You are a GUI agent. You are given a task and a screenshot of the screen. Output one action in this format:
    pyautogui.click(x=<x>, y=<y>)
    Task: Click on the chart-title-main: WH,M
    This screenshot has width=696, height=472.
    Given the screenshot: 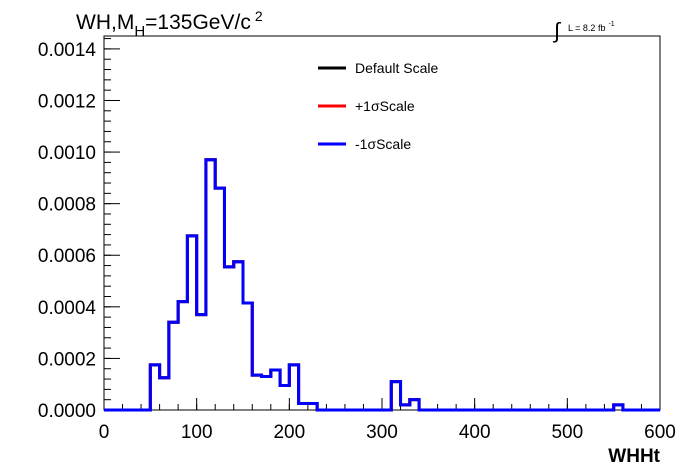 What is the action you would take?
    pyautogui.click(x=105, y=22)
    